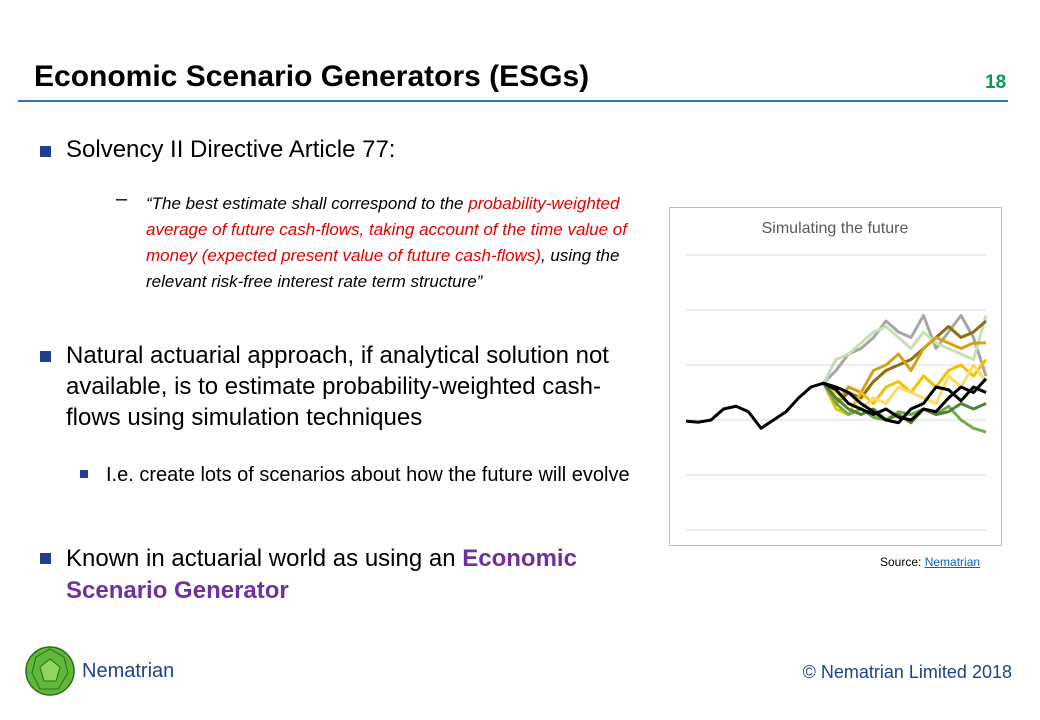  I want to click on source-link: Nematrian, so click(952, 562).